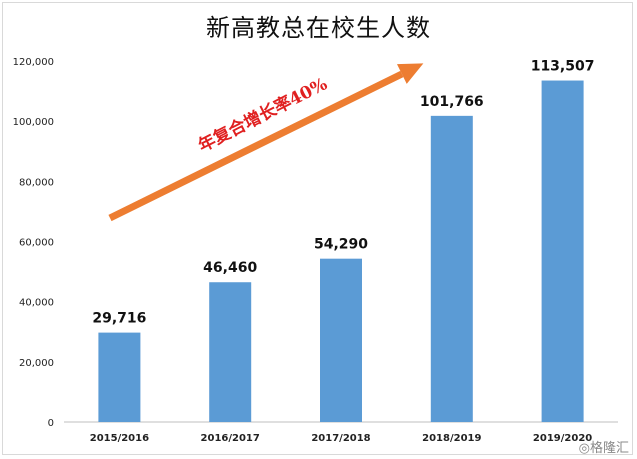 The width and height of the screenshot is (637, 459). I want to click on data-label: 54,290, so click(341, 245).